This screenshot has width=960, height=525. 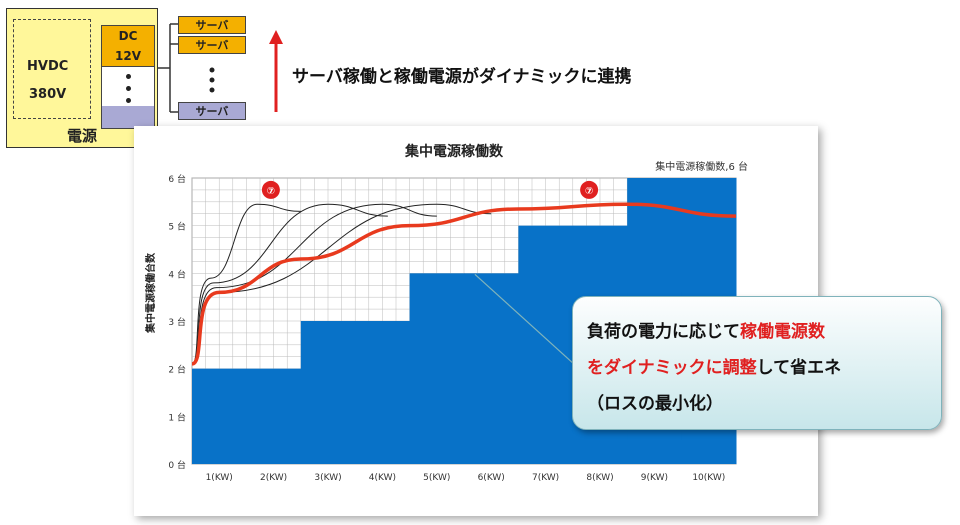 I want to click on psu-label: 電源, so click(x=81, y=136).